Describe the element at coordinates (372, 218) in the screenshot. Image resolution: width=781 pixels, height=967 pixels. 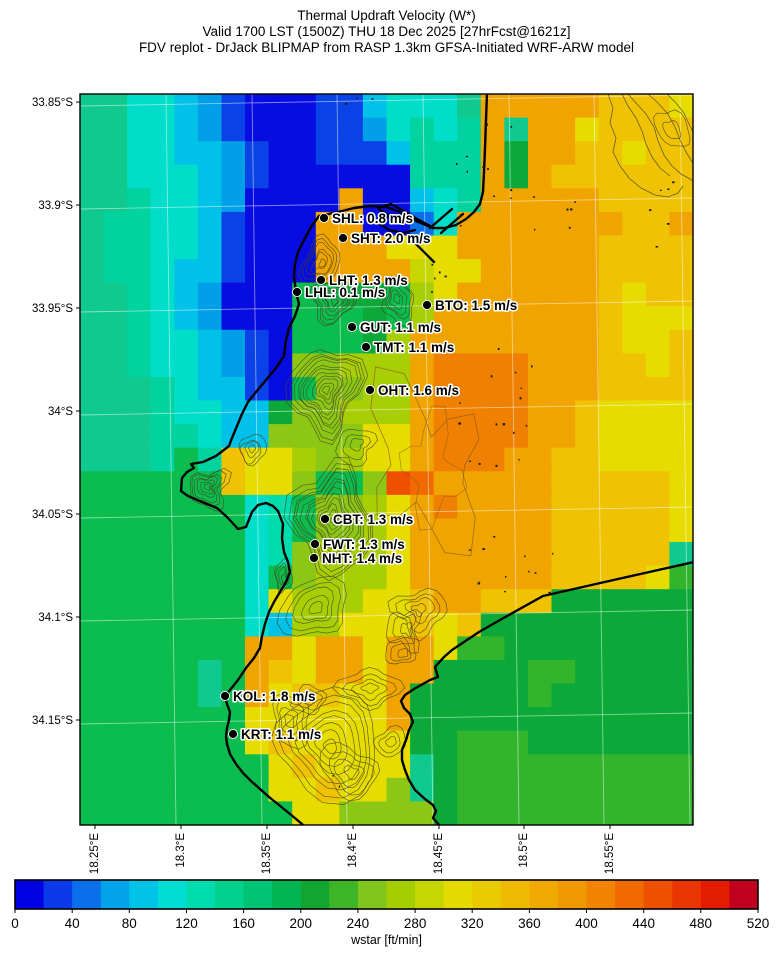
I see `svg-text: SHL: 0.8 m/s` at that location.